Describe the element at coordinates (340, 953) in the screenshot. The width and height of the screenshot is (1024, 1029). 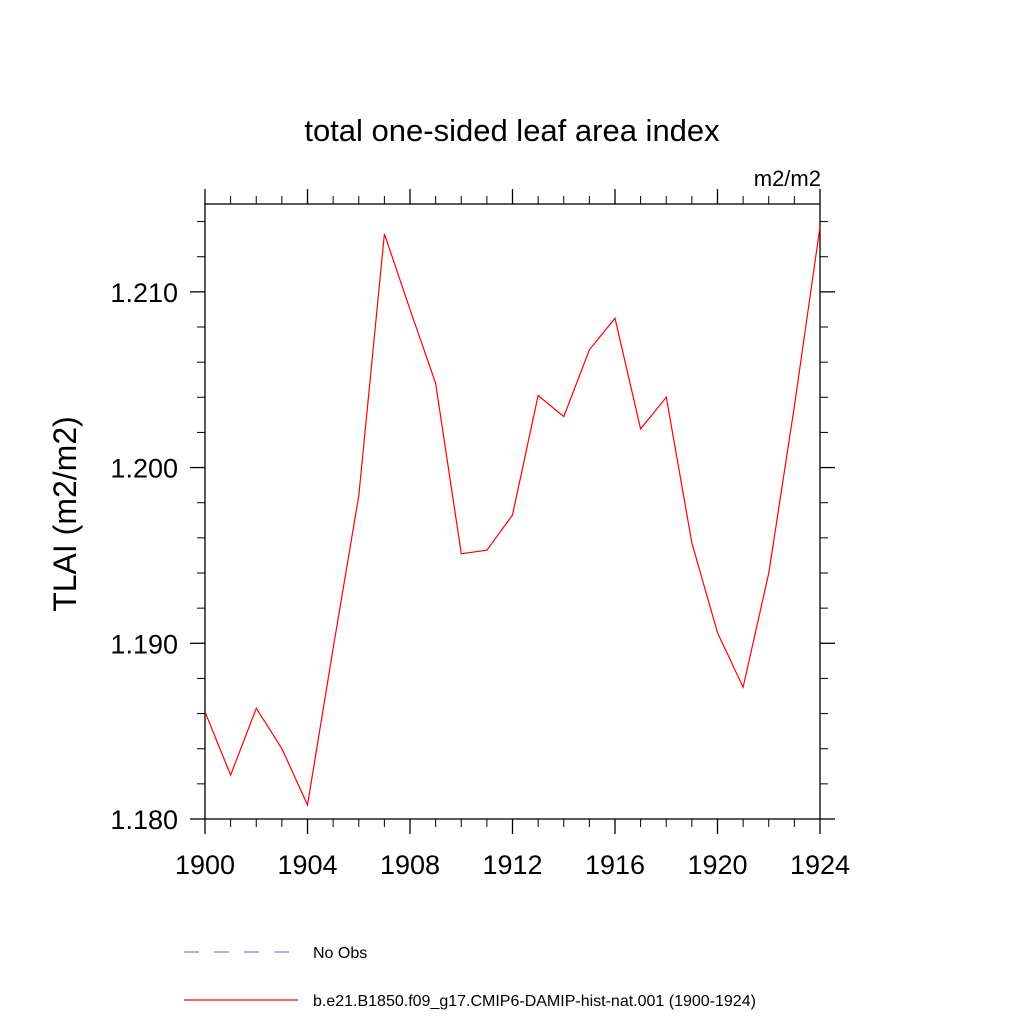
I see `legend-label: No Obs` at that location.